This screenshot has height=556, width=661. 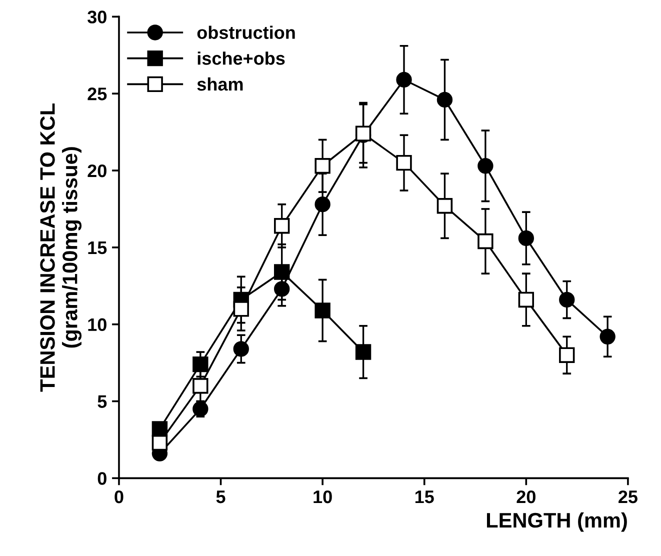 I want to click on x-tick-label: 10, so click(x=323, y=497).